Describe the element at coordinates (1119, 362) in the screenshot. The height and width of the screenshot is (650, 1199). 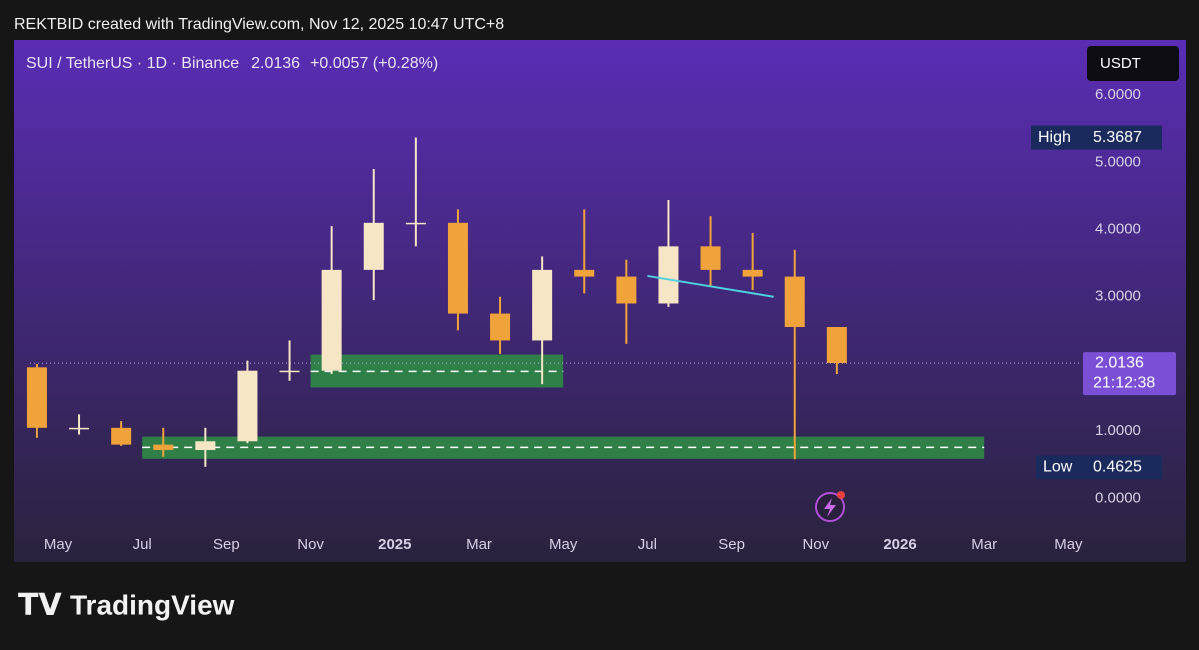
I see `price-label: 2.0136` at that location.